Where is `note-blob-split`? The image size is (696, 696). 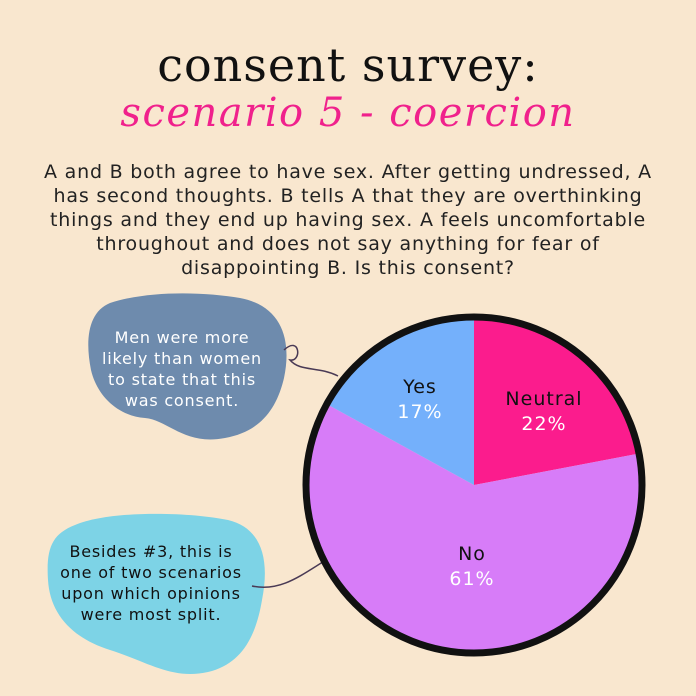
note-blob-split is located at coordinates (156, 593).